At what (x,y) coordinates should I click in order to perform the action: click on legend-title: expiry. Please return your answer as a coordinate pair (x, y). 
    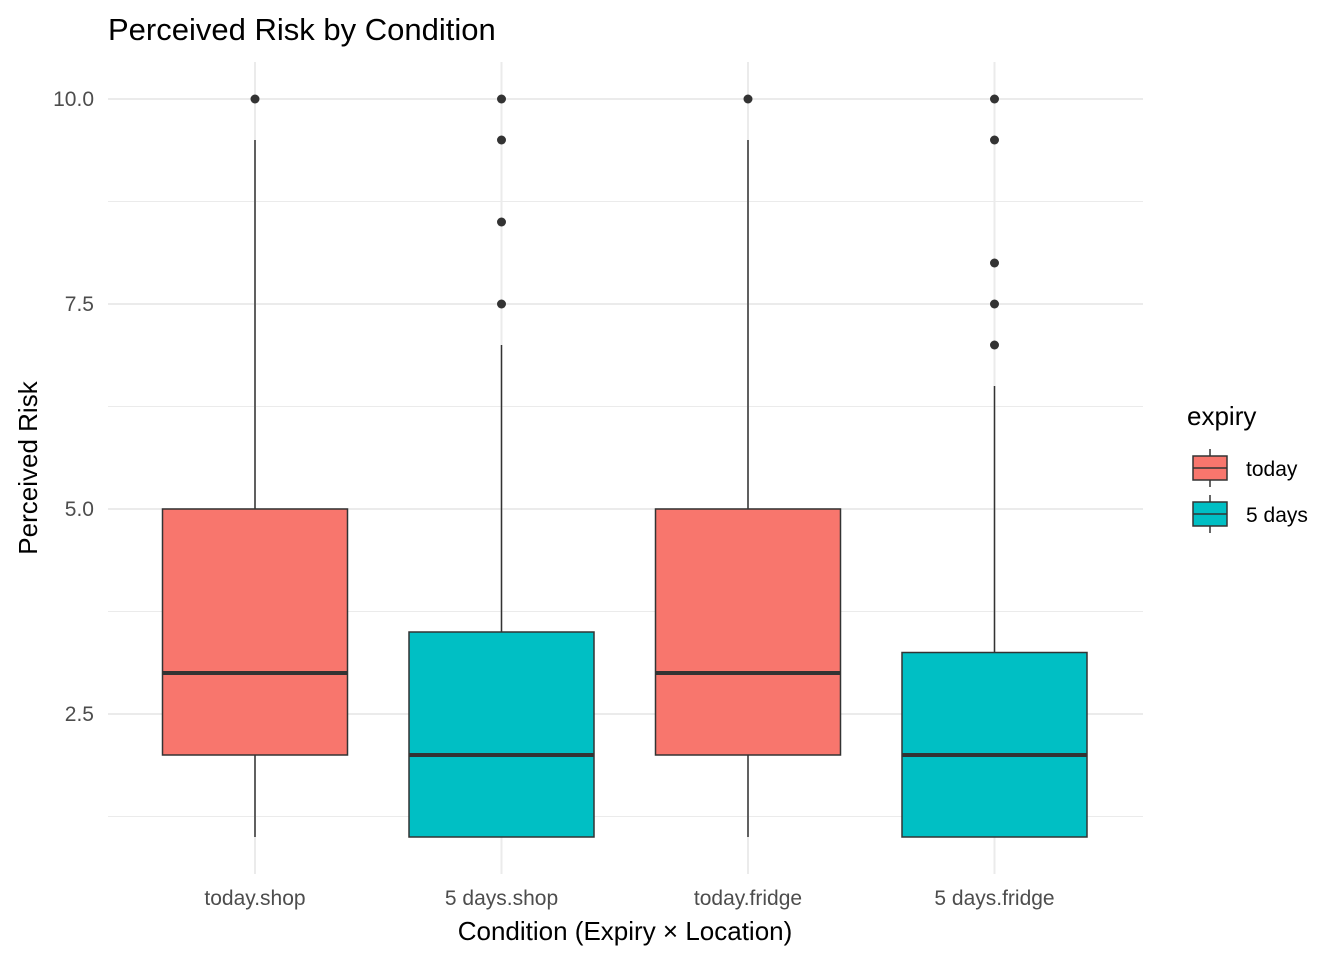
    Looking at the image, I should click on (1221, 416).